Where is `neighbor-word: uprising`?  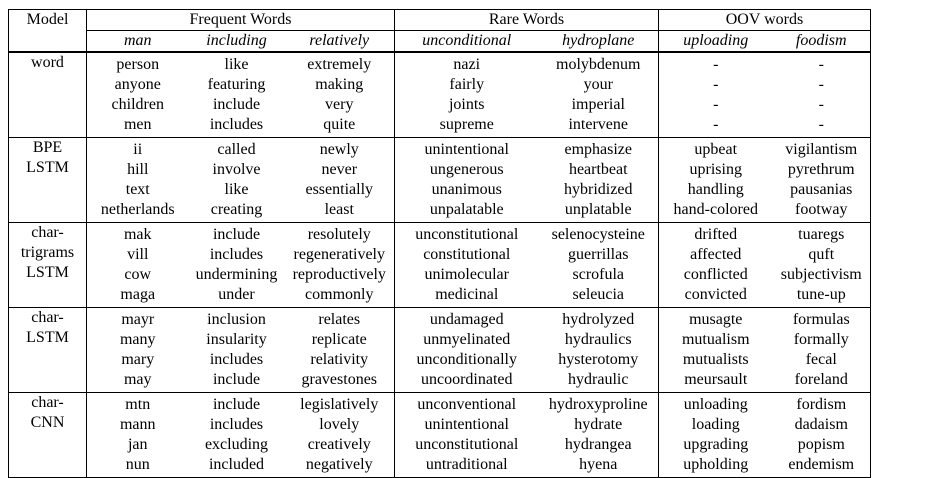 neighbor-word: uprising is located at coordinates (715, 169).